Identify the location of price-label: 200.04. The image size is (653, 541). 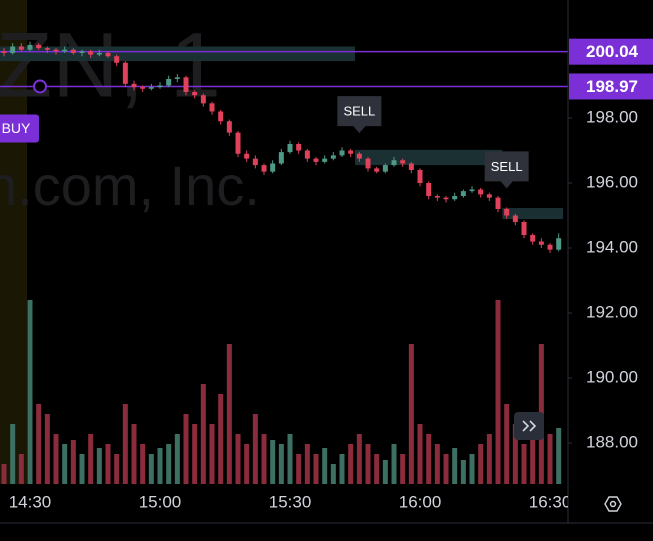
(612, 51).